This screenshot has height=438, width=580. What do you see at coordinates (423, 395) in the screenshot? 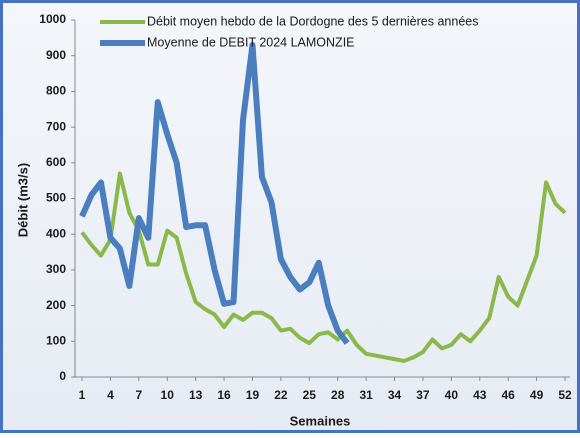
I see `x-tick-label: 37` at bounding box center [423, 395].